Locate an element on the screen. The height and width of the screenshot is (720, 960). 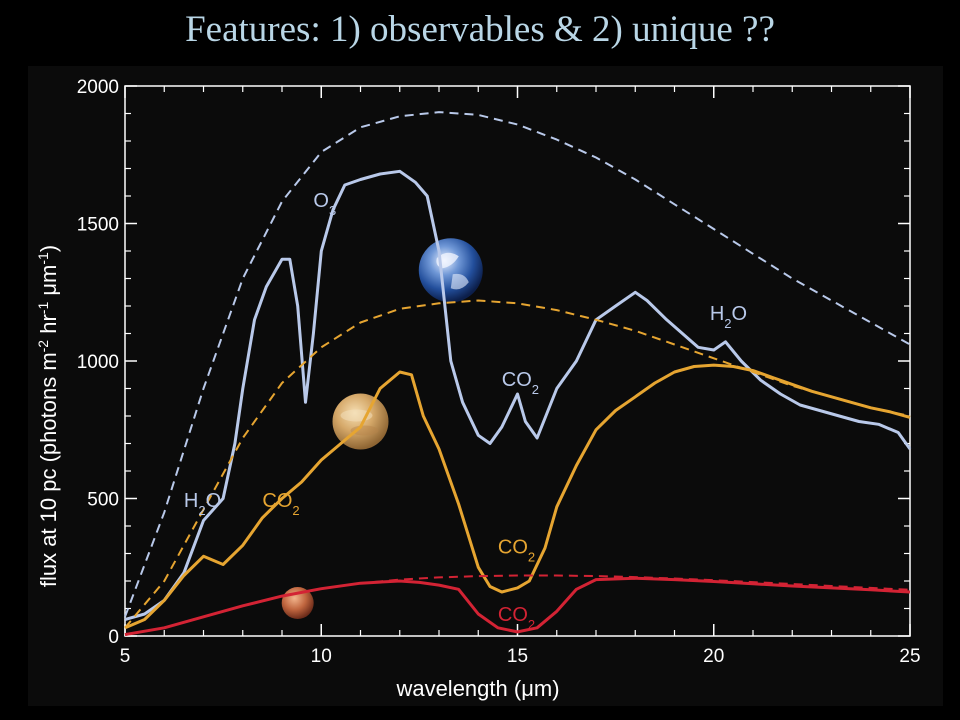
co2-venus-bottom-label: CO2 is located at coordinates (516, 551).